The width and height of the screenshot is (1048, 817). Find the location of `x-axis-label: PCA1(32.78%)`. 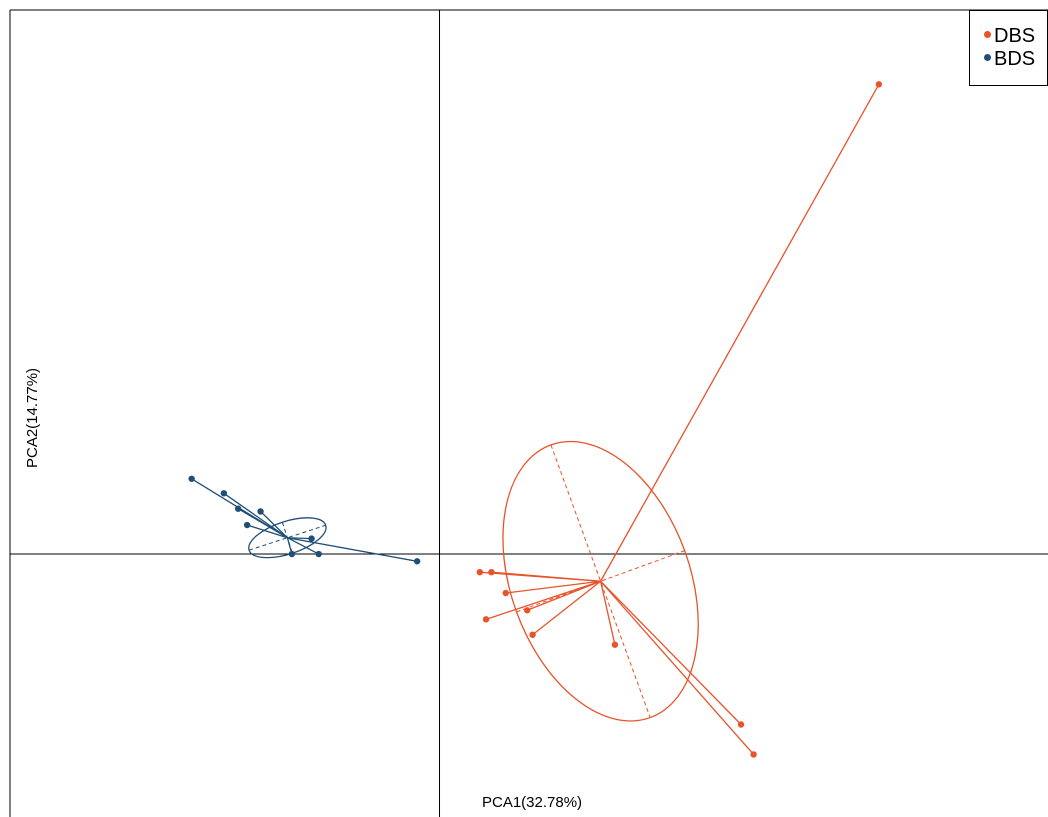

x-axis-label: PCA1(32.78%) is located at coordinates (532, 802).